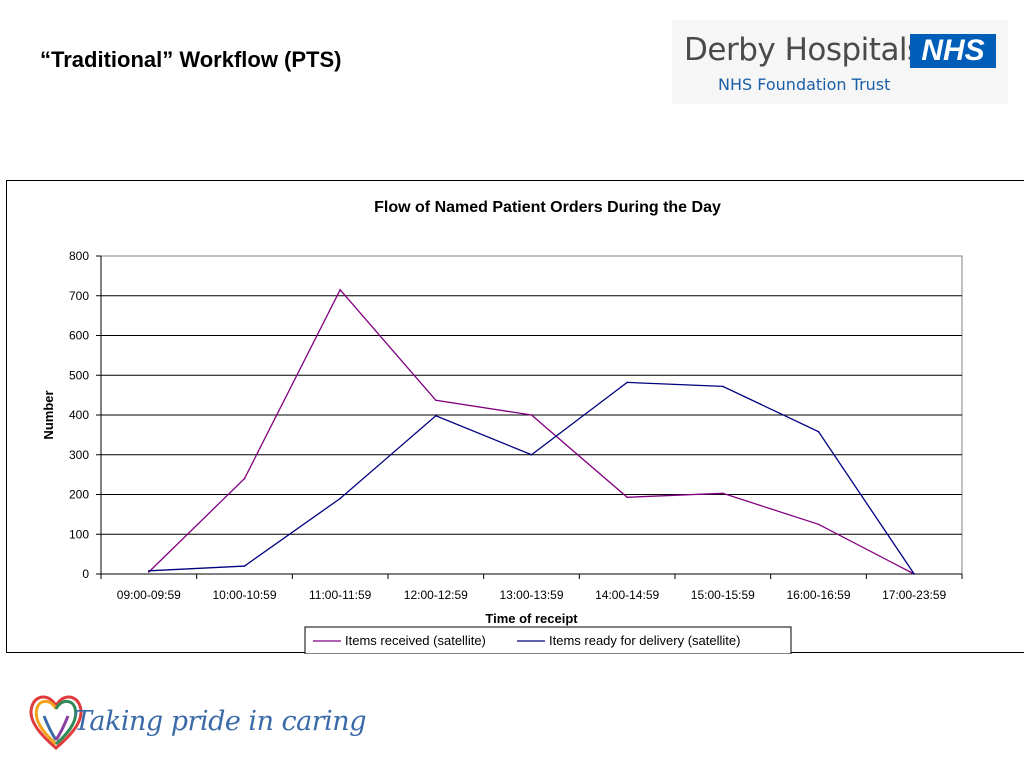 The height and width of the screenshot is (768, 1024). I want to click on x-tick-label: 12:00-12:59, so click(436, 595).